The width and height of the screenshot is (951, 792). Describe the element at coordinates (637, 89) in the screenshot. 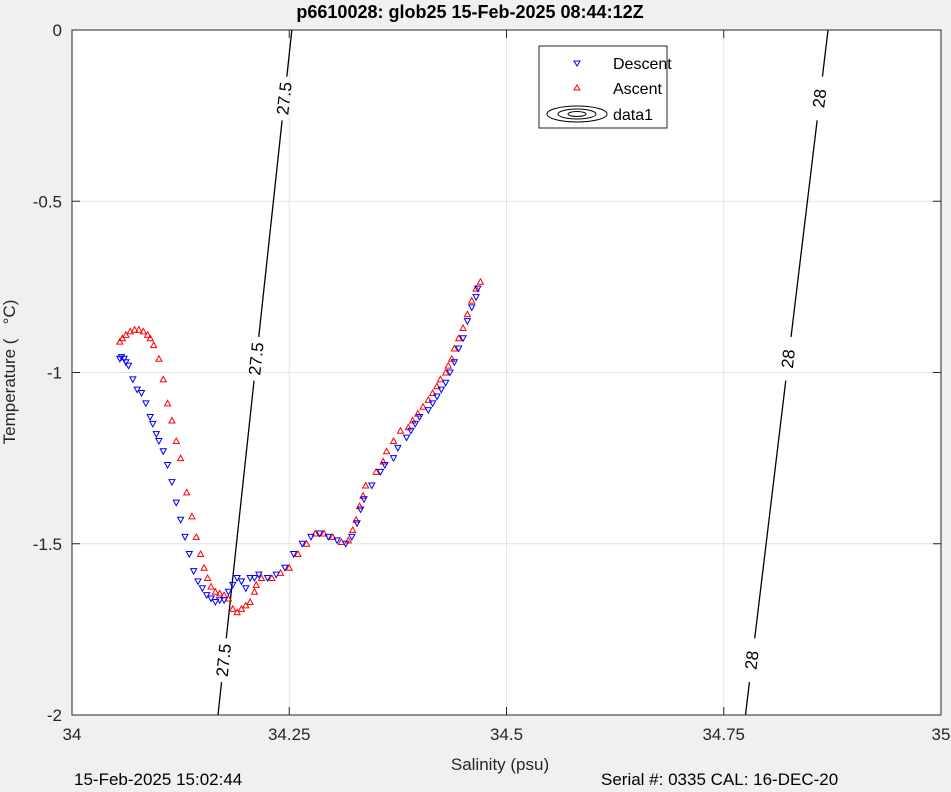

I see `legend-ascent-label: Ascent` at that location.